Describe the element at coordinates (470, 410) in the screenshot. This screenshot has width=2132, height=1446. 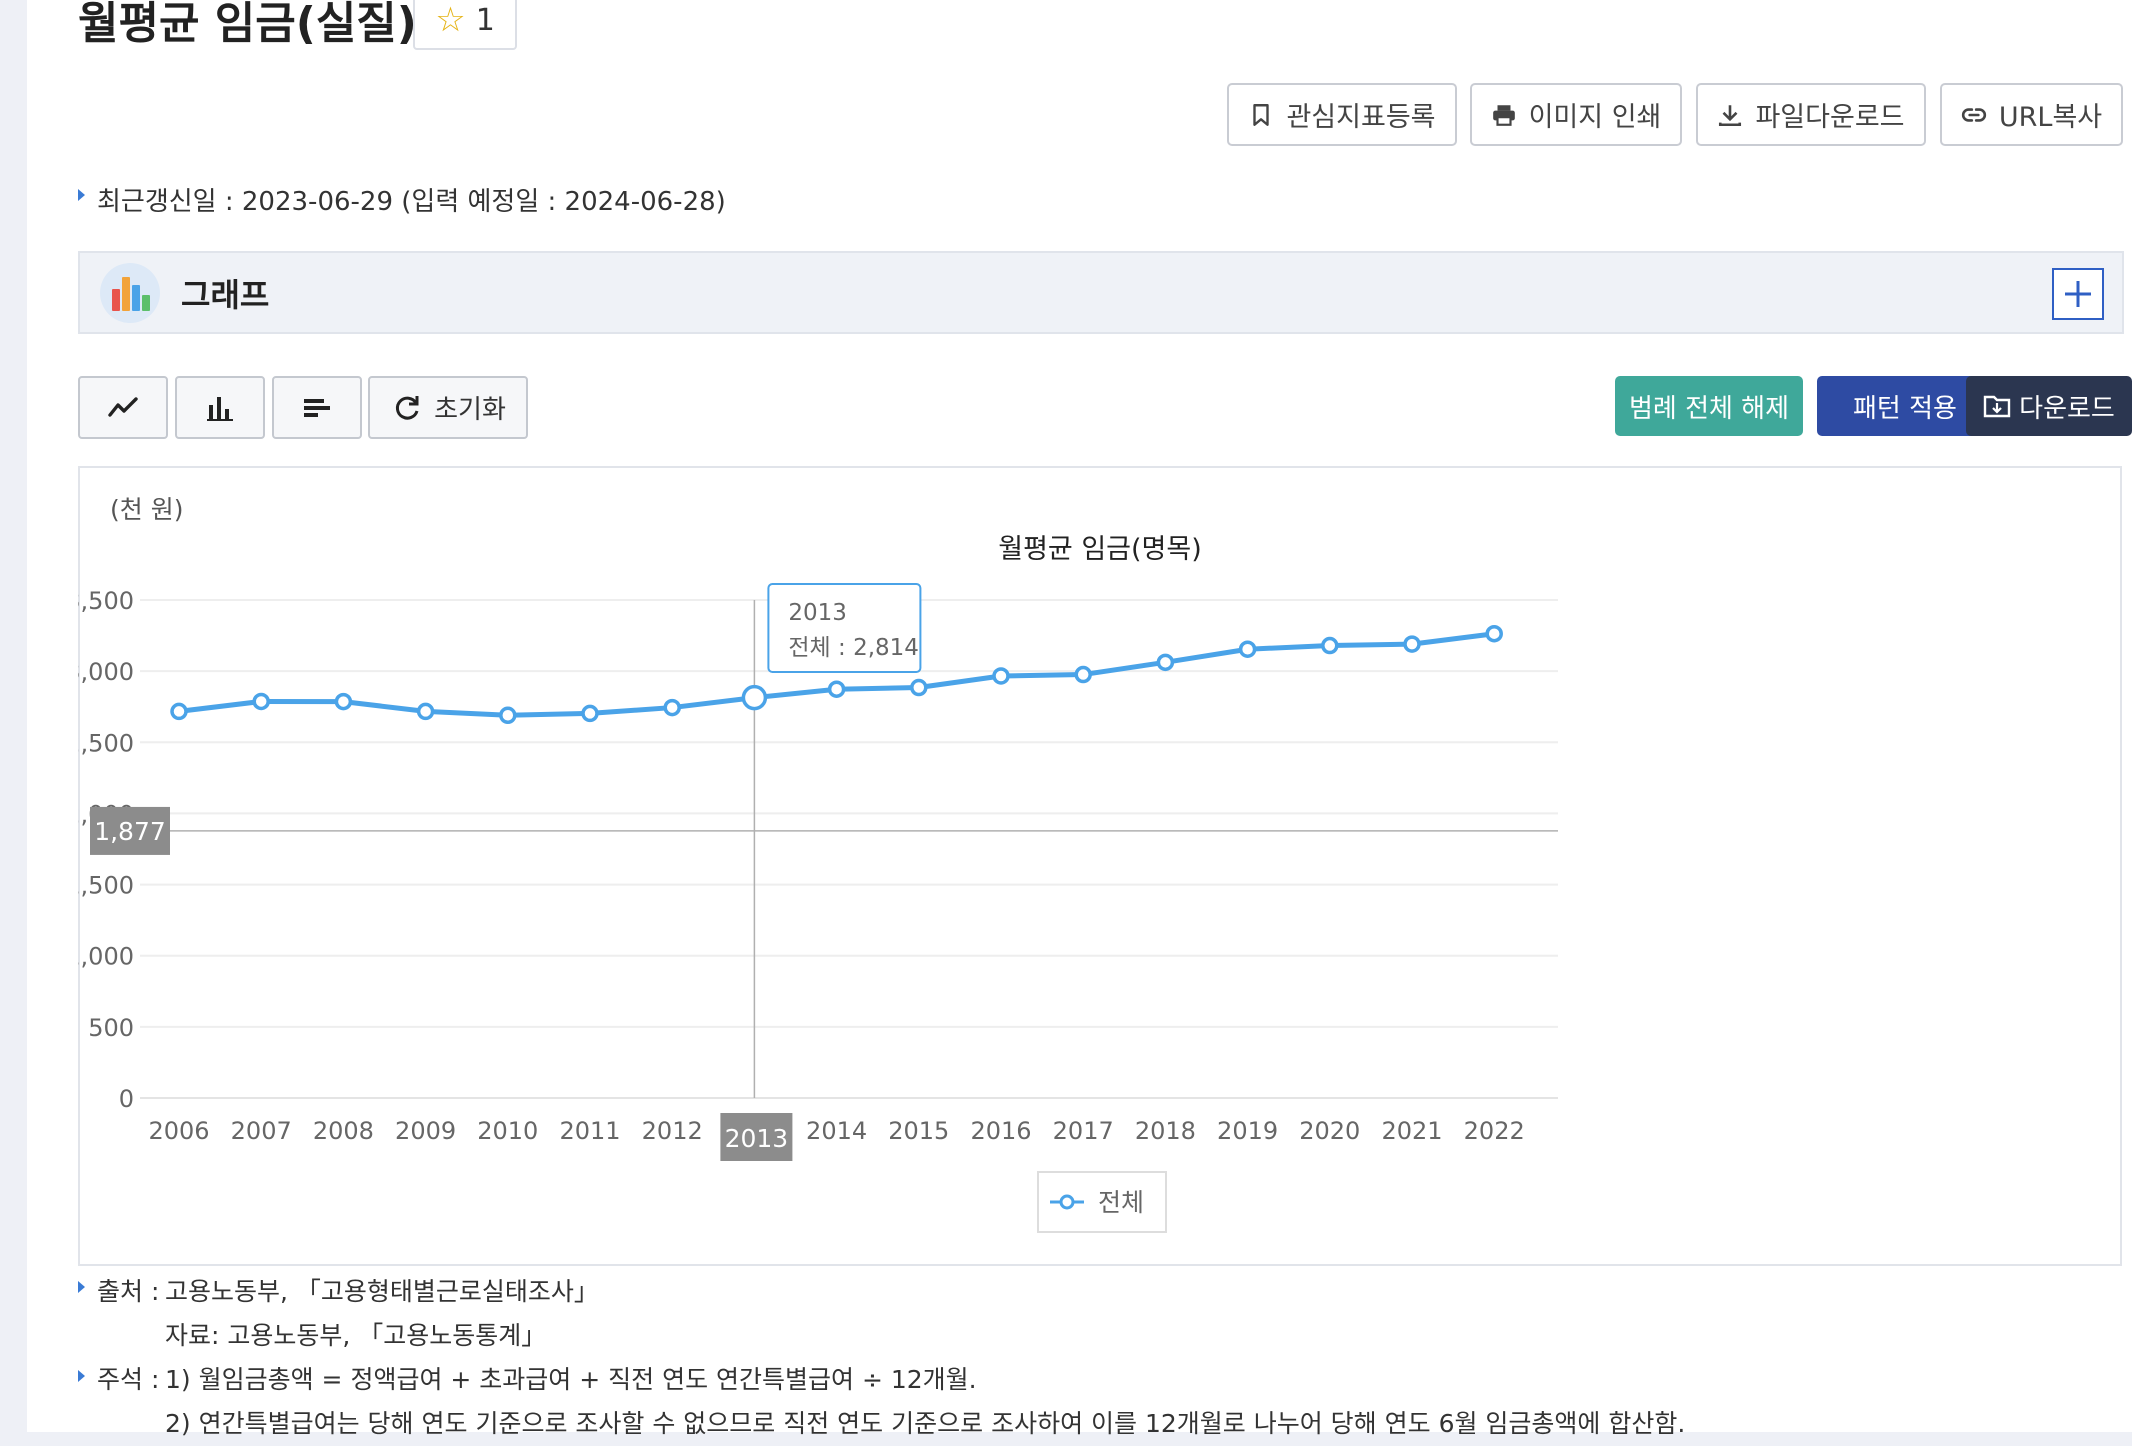
I see `reset-label: 초기화` at that location.